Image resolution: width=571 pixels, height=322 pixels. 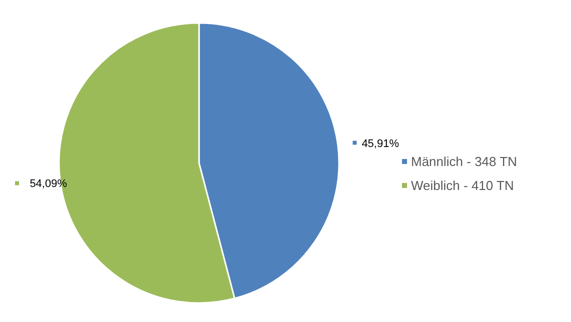 I want to click on data-label: 45,91%, so click(x=381, y=144).